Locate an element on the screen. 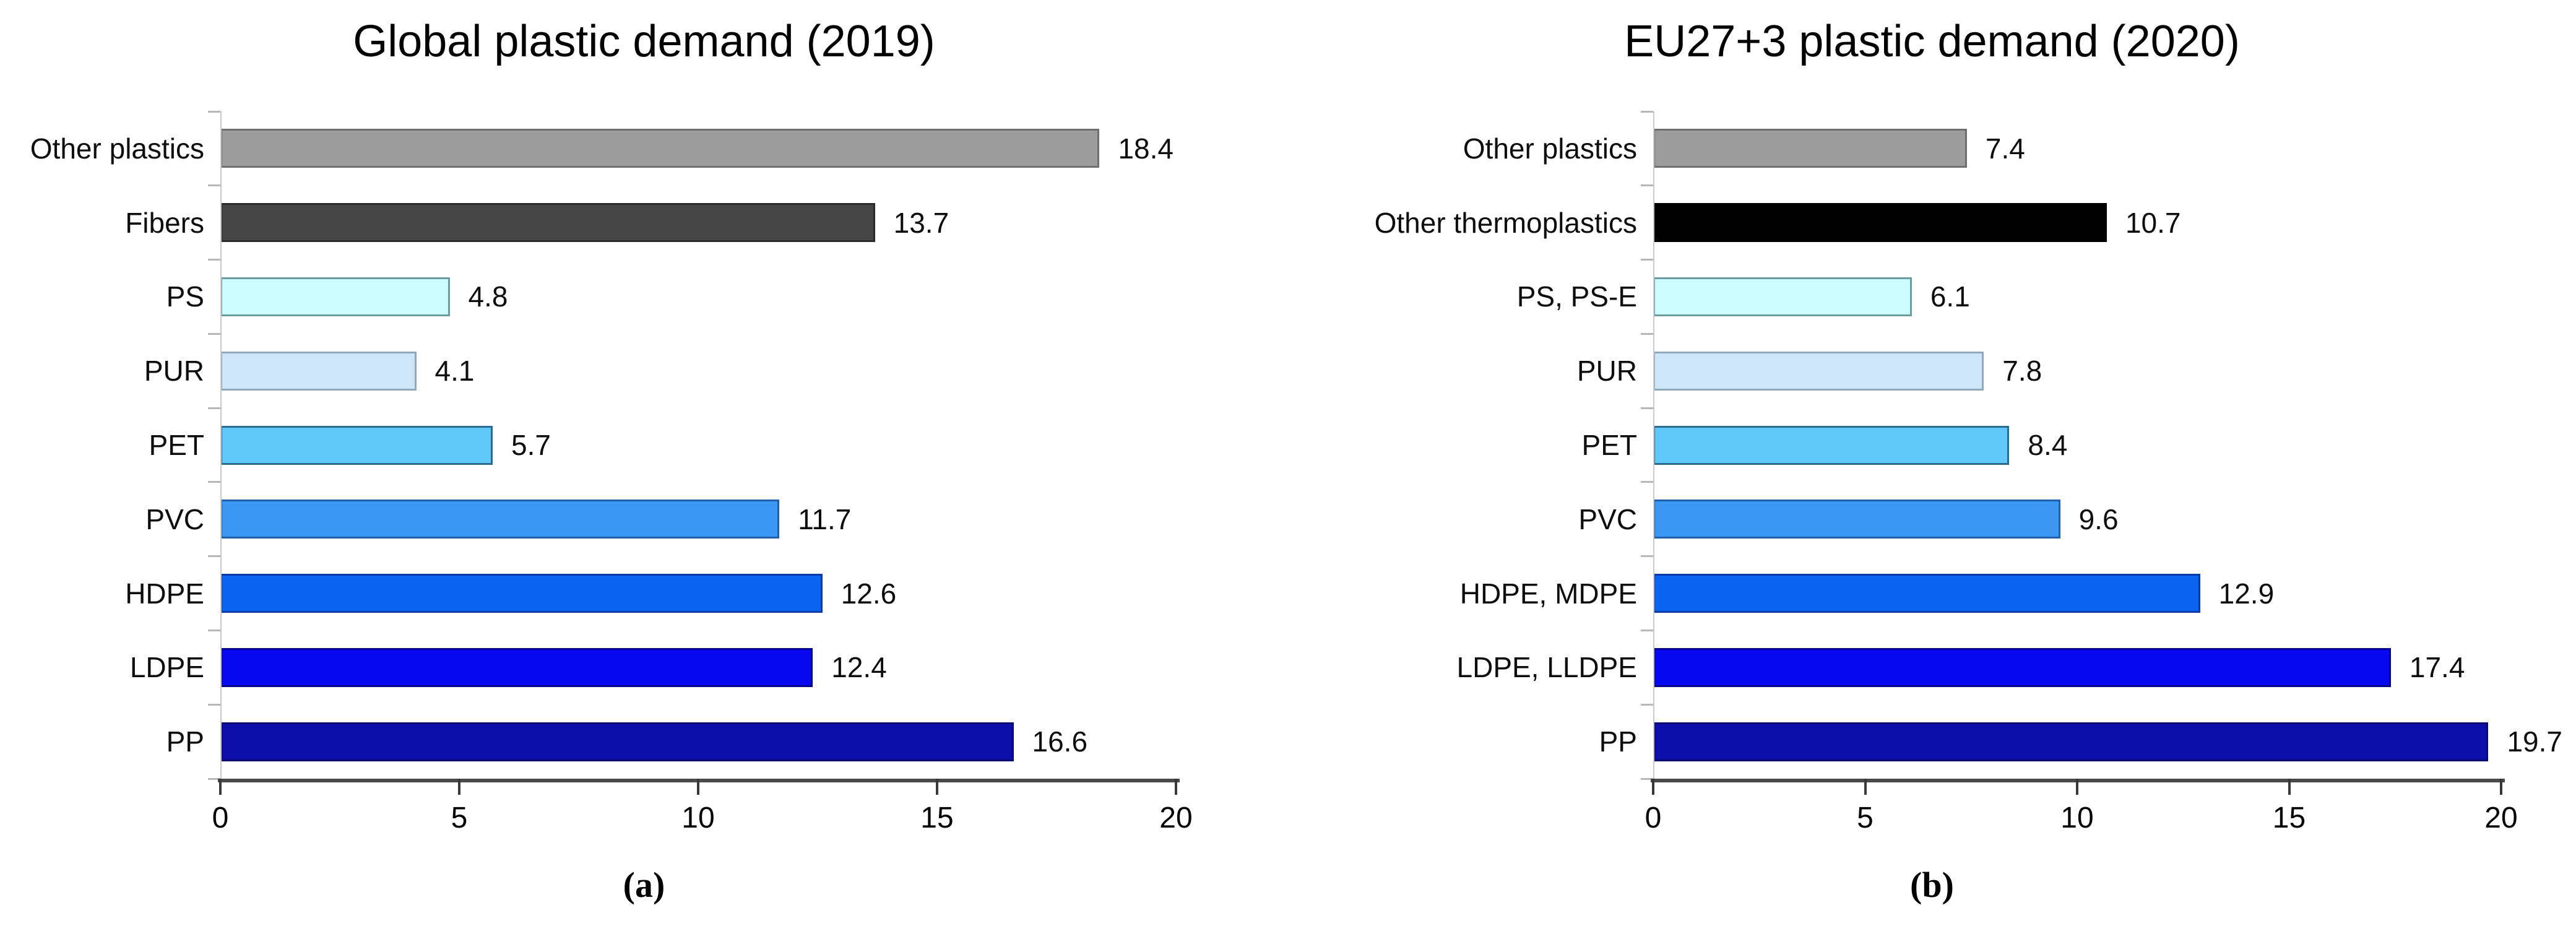 The height and width of the screenshot is (939, 2576). chart-title: EU27+3 plastic demand (2020) is located at coordinates (1932, 41).